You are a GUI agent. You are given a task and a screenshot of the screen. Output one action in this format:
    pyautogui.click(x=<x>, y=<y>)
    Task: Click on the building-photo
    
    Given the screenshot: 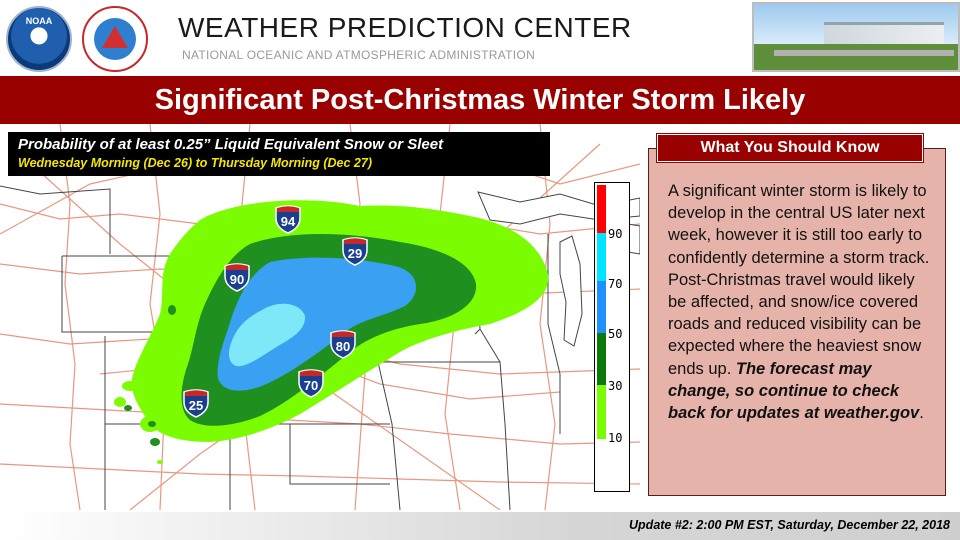 What is the action you would take?
    pyautogui.click(x=856, y=37)
    